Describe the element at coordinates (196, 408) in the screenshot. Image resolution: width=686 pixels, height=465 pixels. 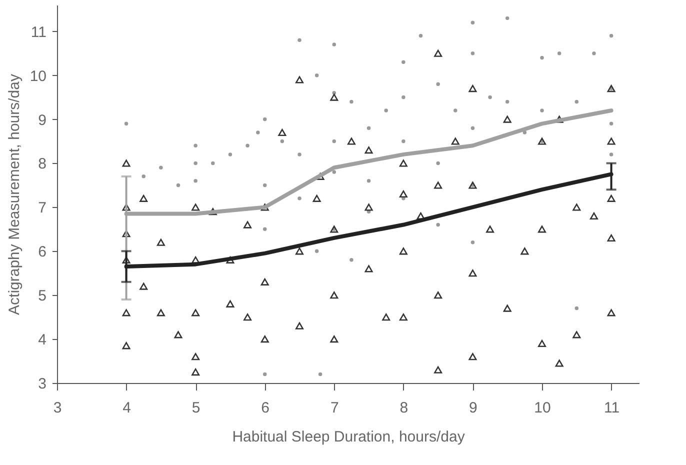
I see `x-tick-label: 5` at that location.